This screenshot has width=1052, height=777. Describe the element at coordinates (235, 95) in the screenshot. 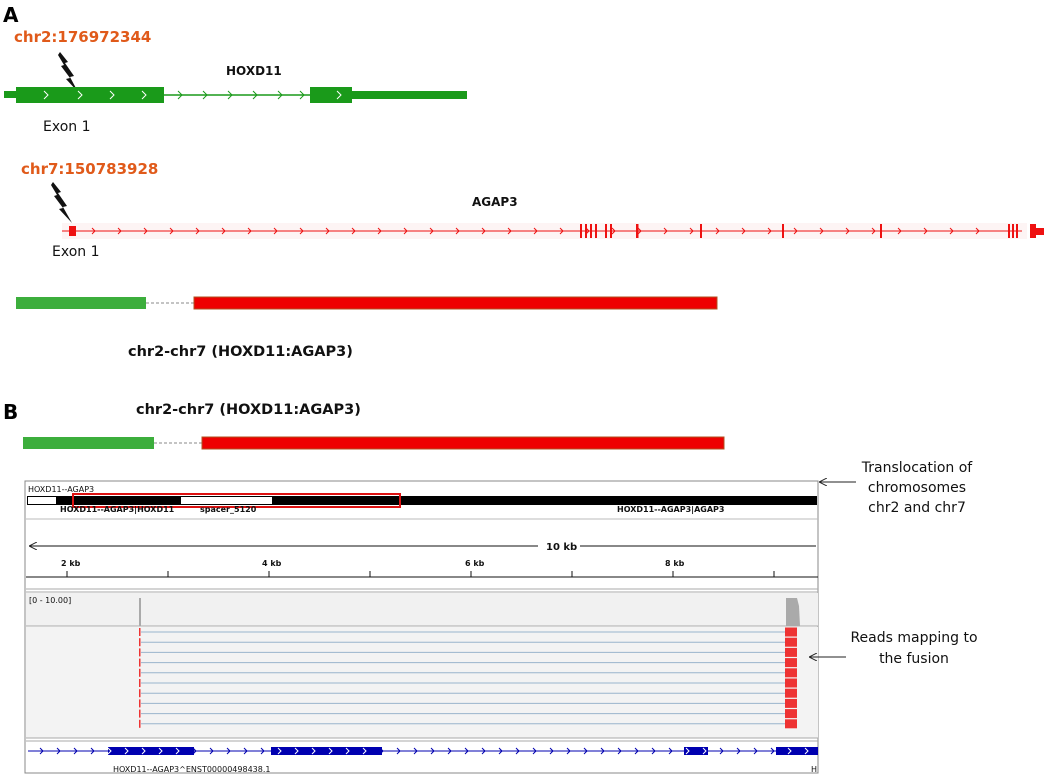

I see `hoxd11-gene-model` at that location.